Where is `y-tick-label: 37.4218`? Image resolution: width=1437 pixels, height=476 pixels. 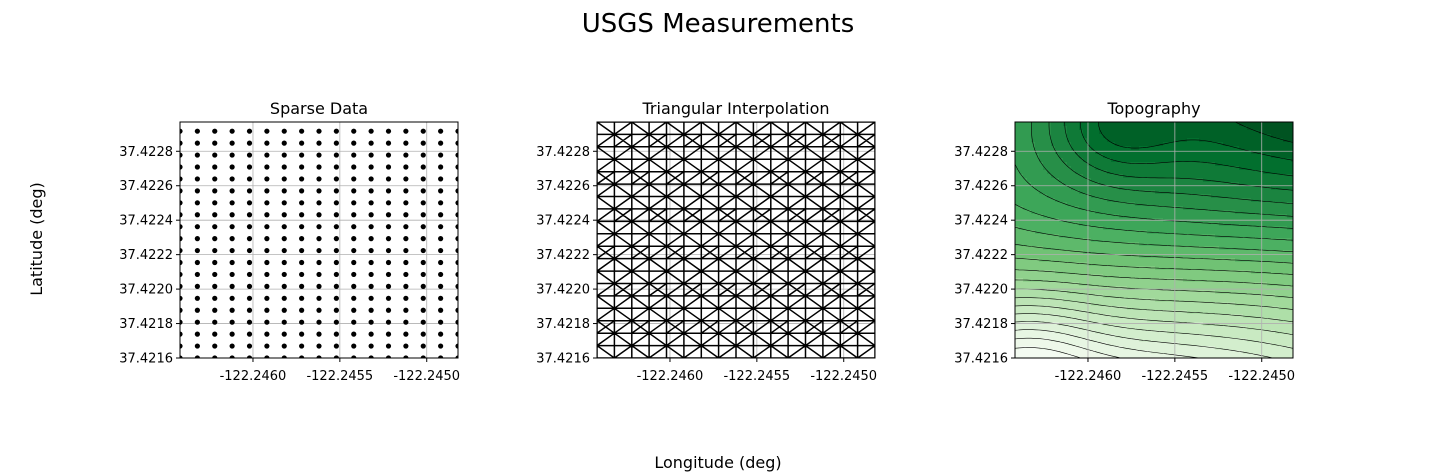 y-tick-label: 37.4218 is located at coordinates (981, 324).